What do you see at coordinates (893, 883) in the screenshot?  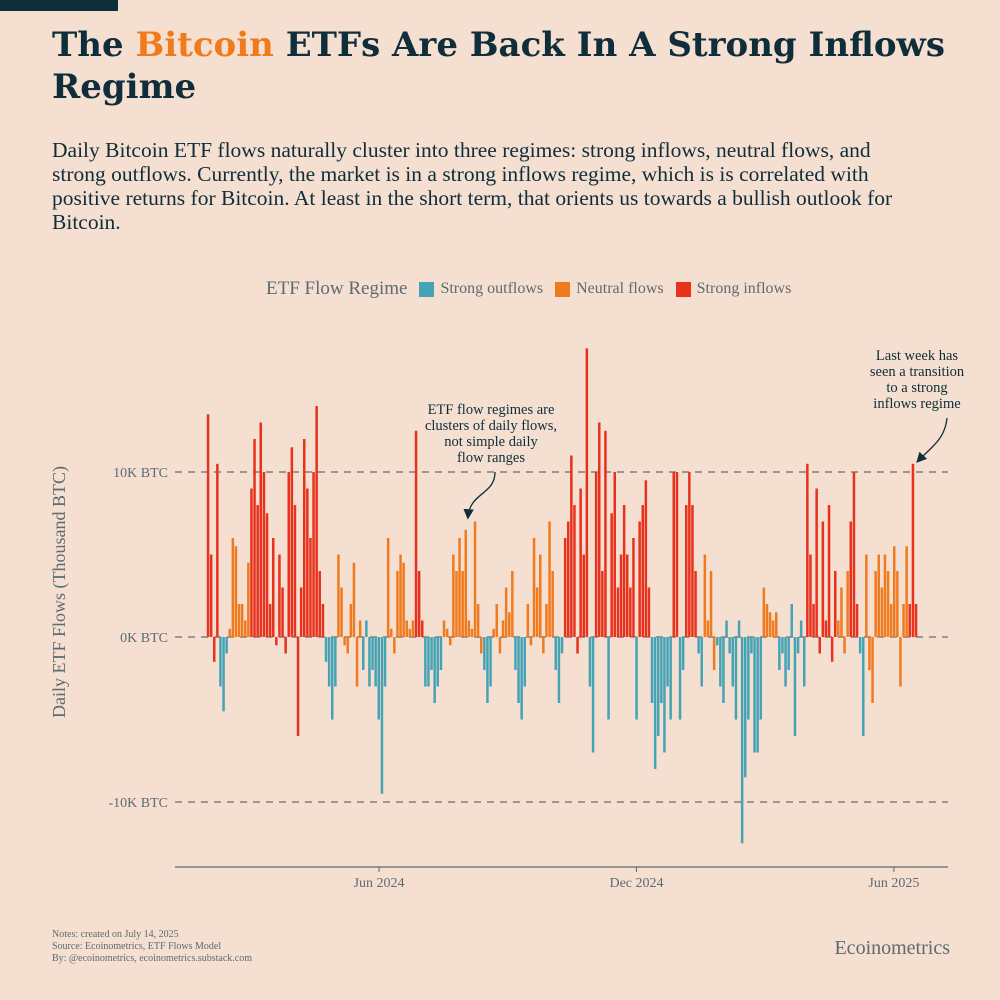 I see `x-tick-label: Jun 2025` at bounding box center [893, 883].